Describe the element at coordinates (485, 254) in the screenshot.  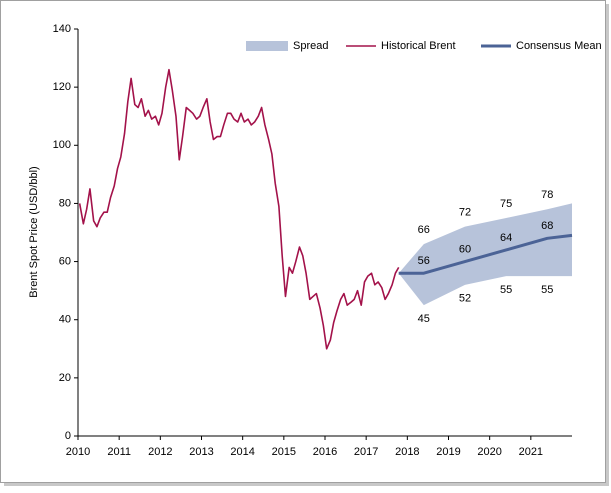
I see `series-line` at that location.